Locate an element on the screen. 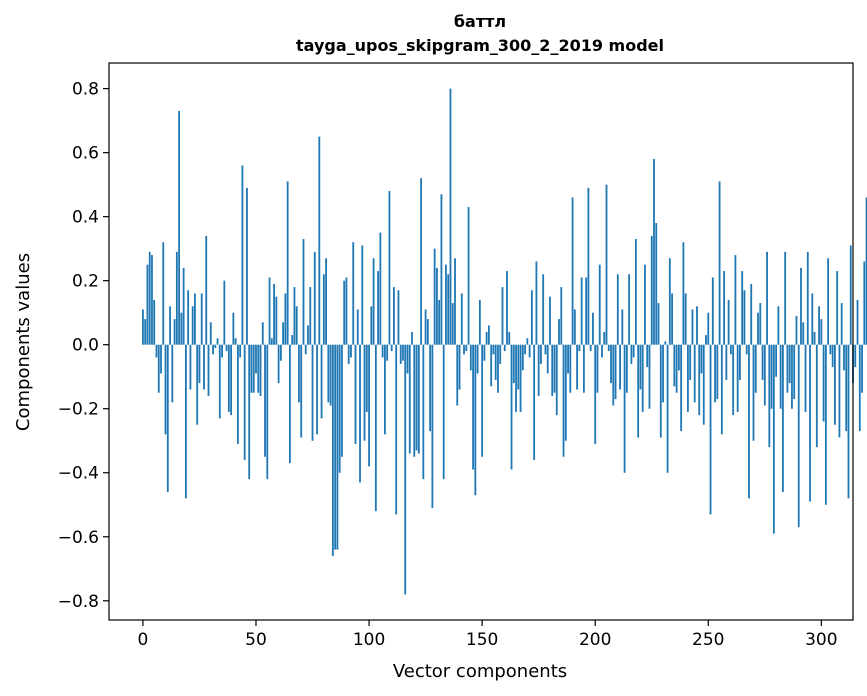 This screenshot has width=867, height=696. y-tick-label: −0.6 is located at coordinates (78, 538).